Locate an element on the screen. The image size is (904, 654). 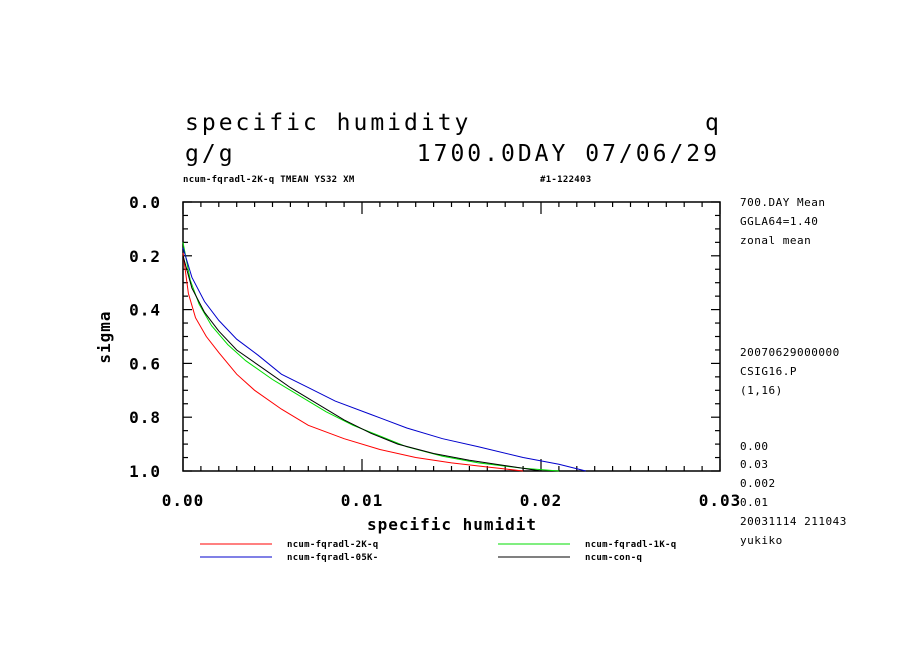
legend-label-4: ncum-con-q is located at coordinates (613, 558).